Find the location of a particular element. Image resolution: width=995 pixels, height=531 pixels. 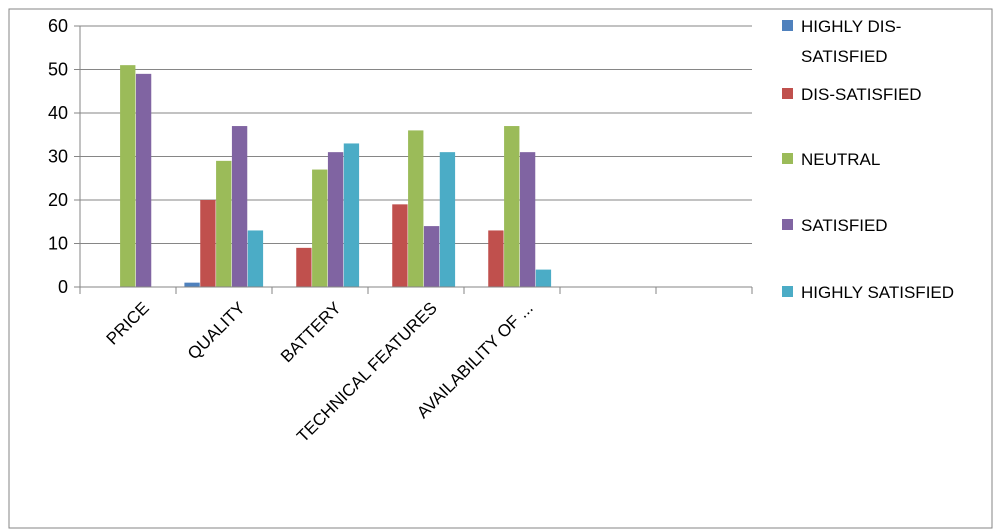

y-tick-labels: 0 10 20 30 40 50 60 is located at coordinates (58, 156).